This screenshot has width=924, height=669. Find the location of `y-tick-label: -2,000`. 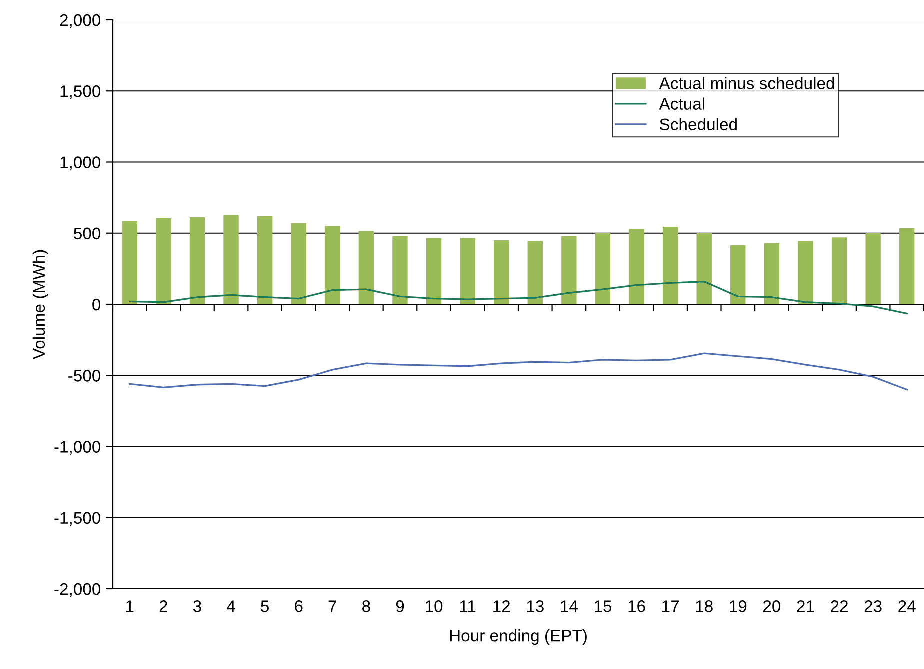

y-tick-label: -2,000 is located at coordinates (77, 590).